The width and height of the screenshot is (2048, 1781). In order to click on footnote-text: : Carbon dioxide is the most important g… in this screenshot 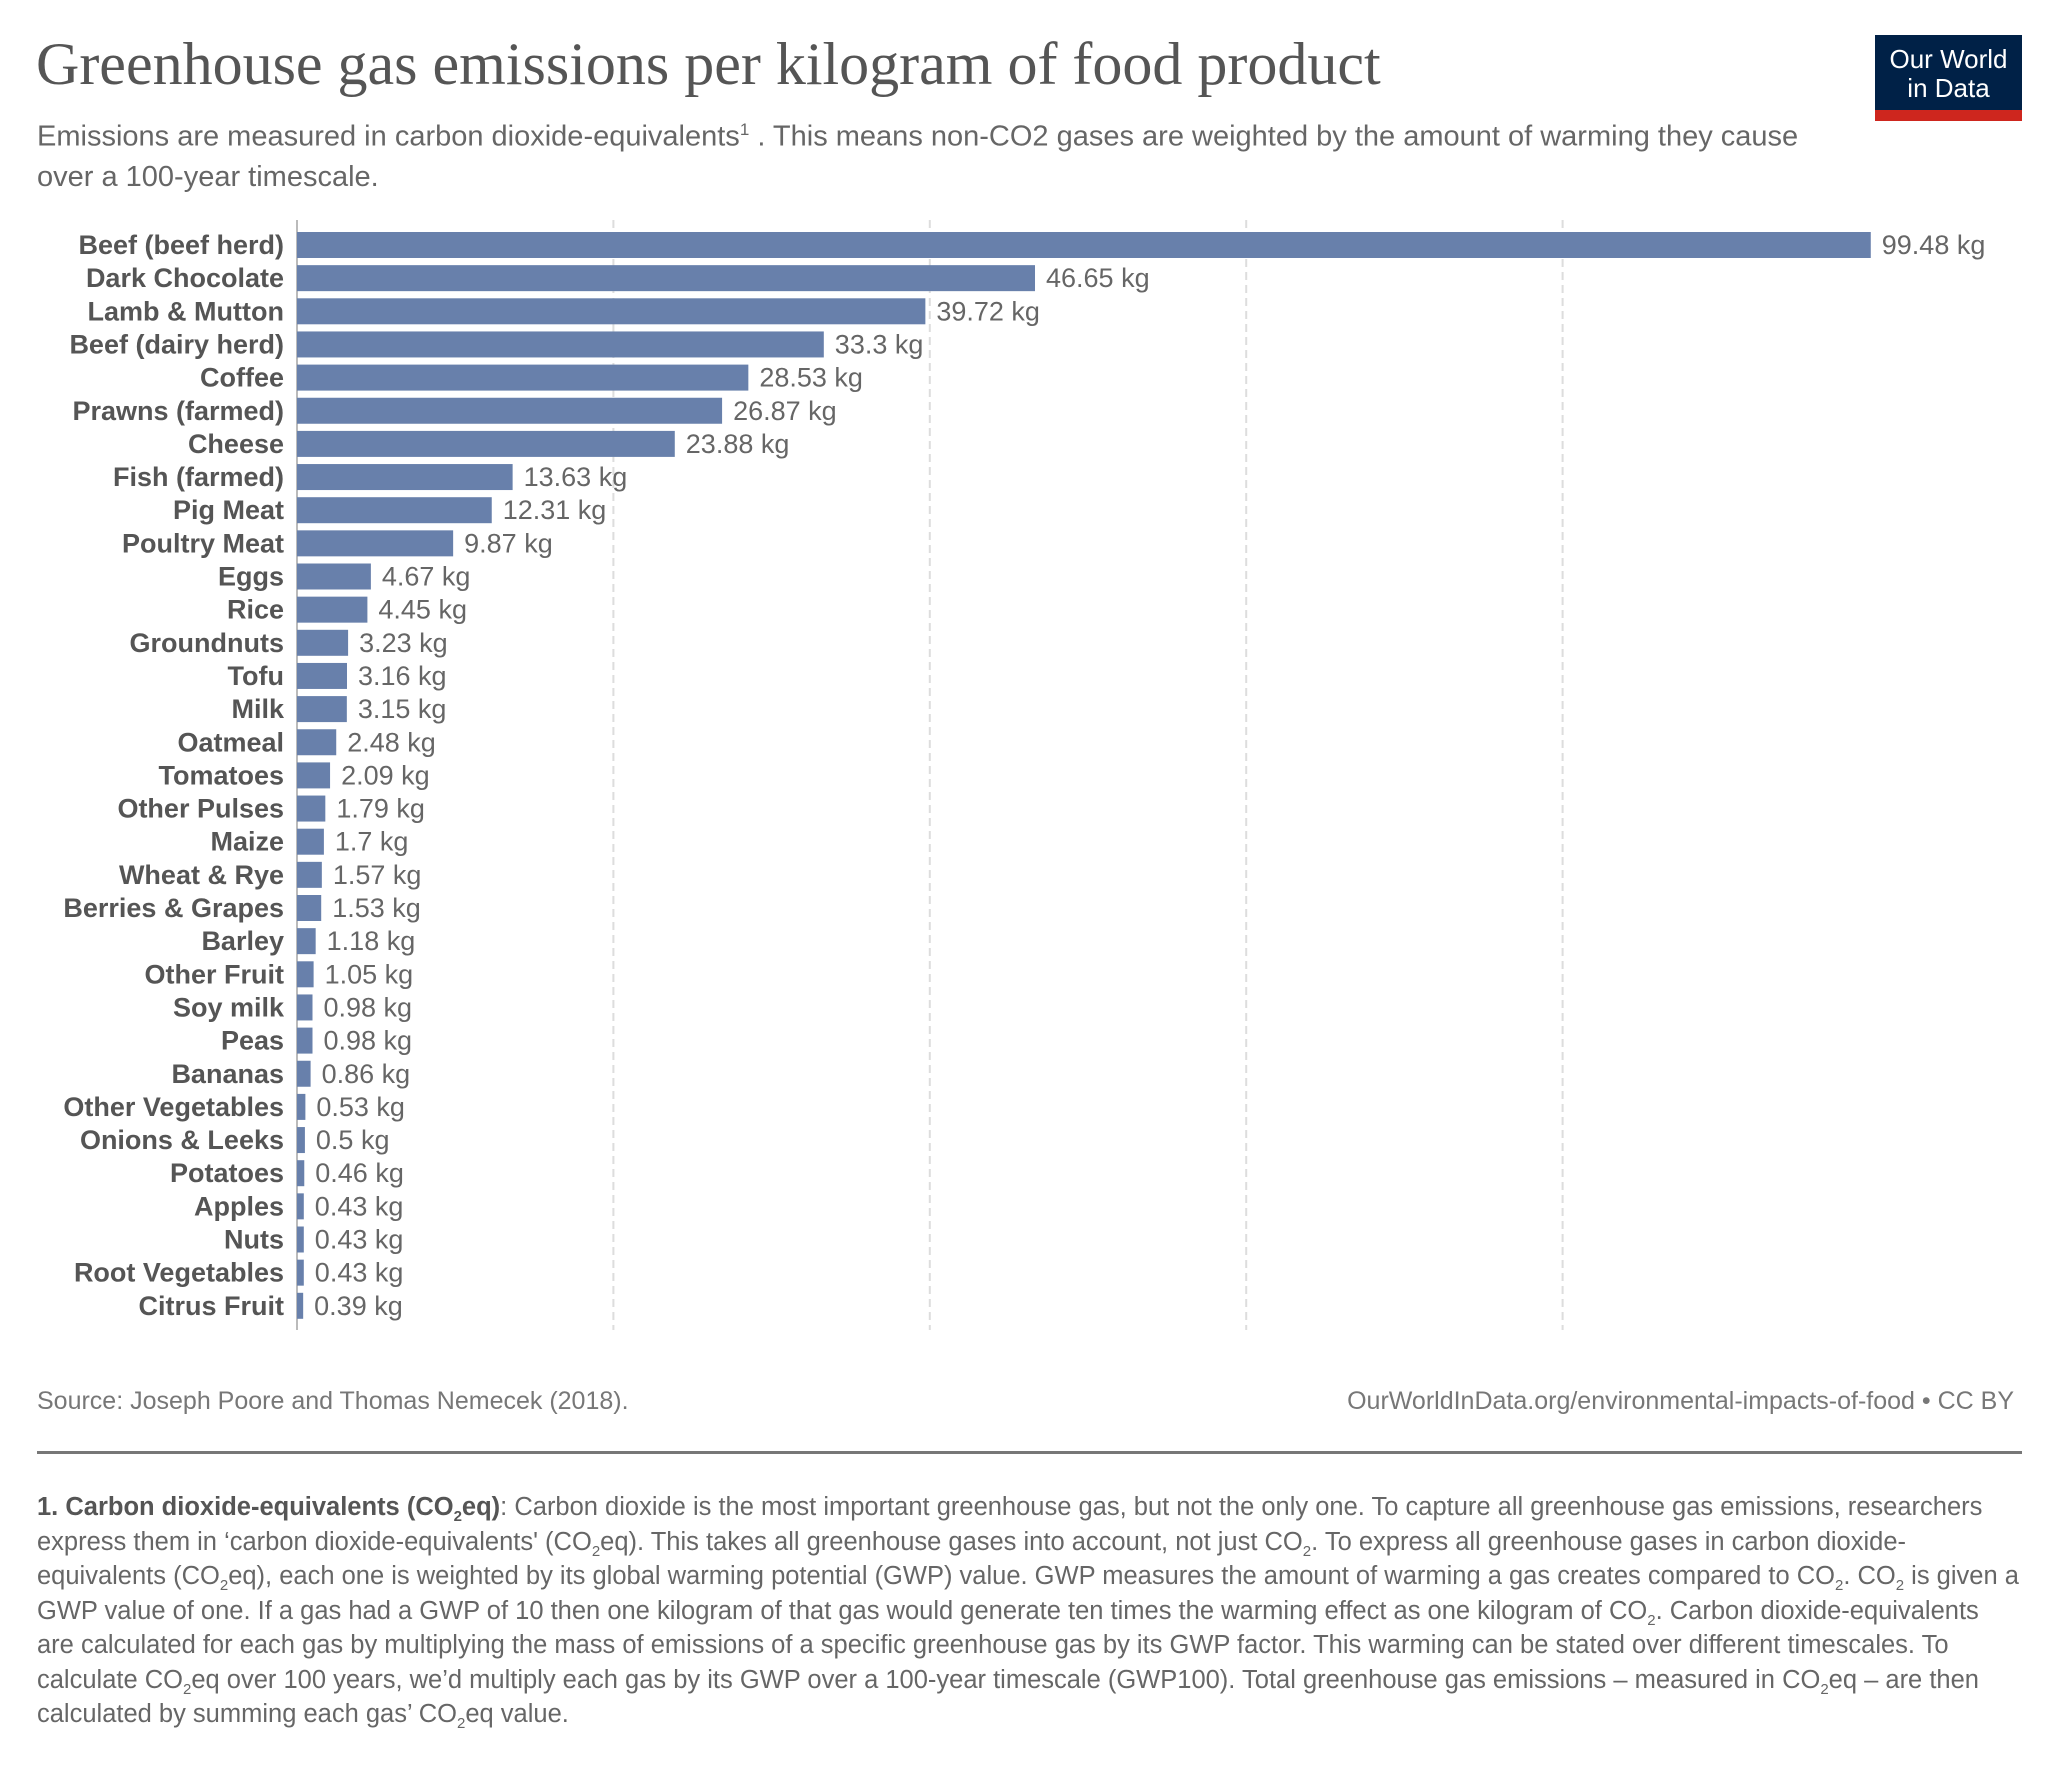, I will do `click(1010, 1524)`.